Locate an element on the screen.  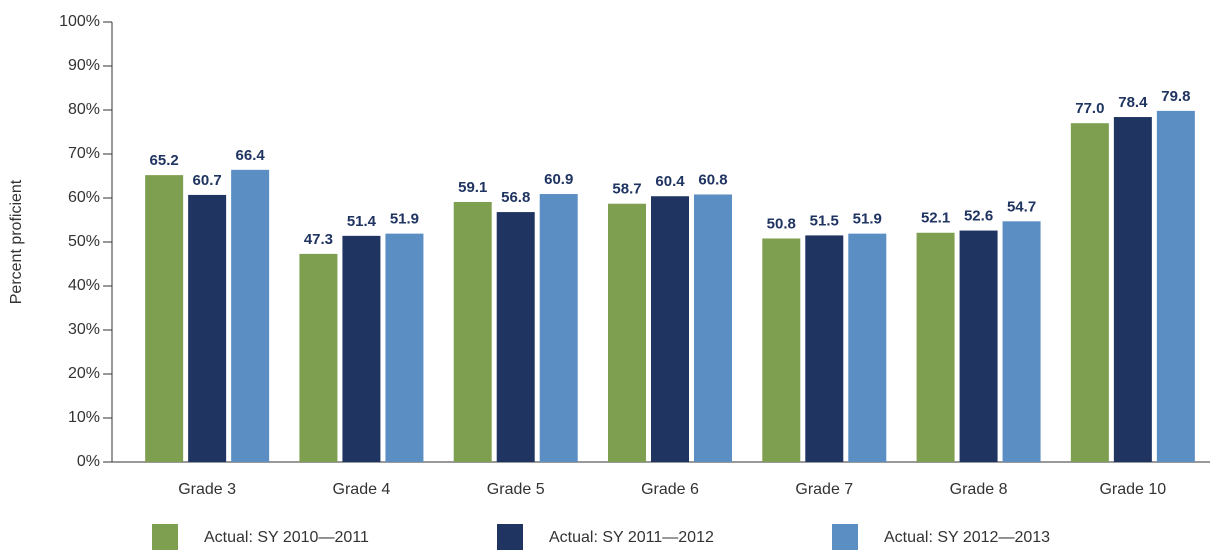
x-tick-label: Grade 10 is located at coordinates (1132, 489).